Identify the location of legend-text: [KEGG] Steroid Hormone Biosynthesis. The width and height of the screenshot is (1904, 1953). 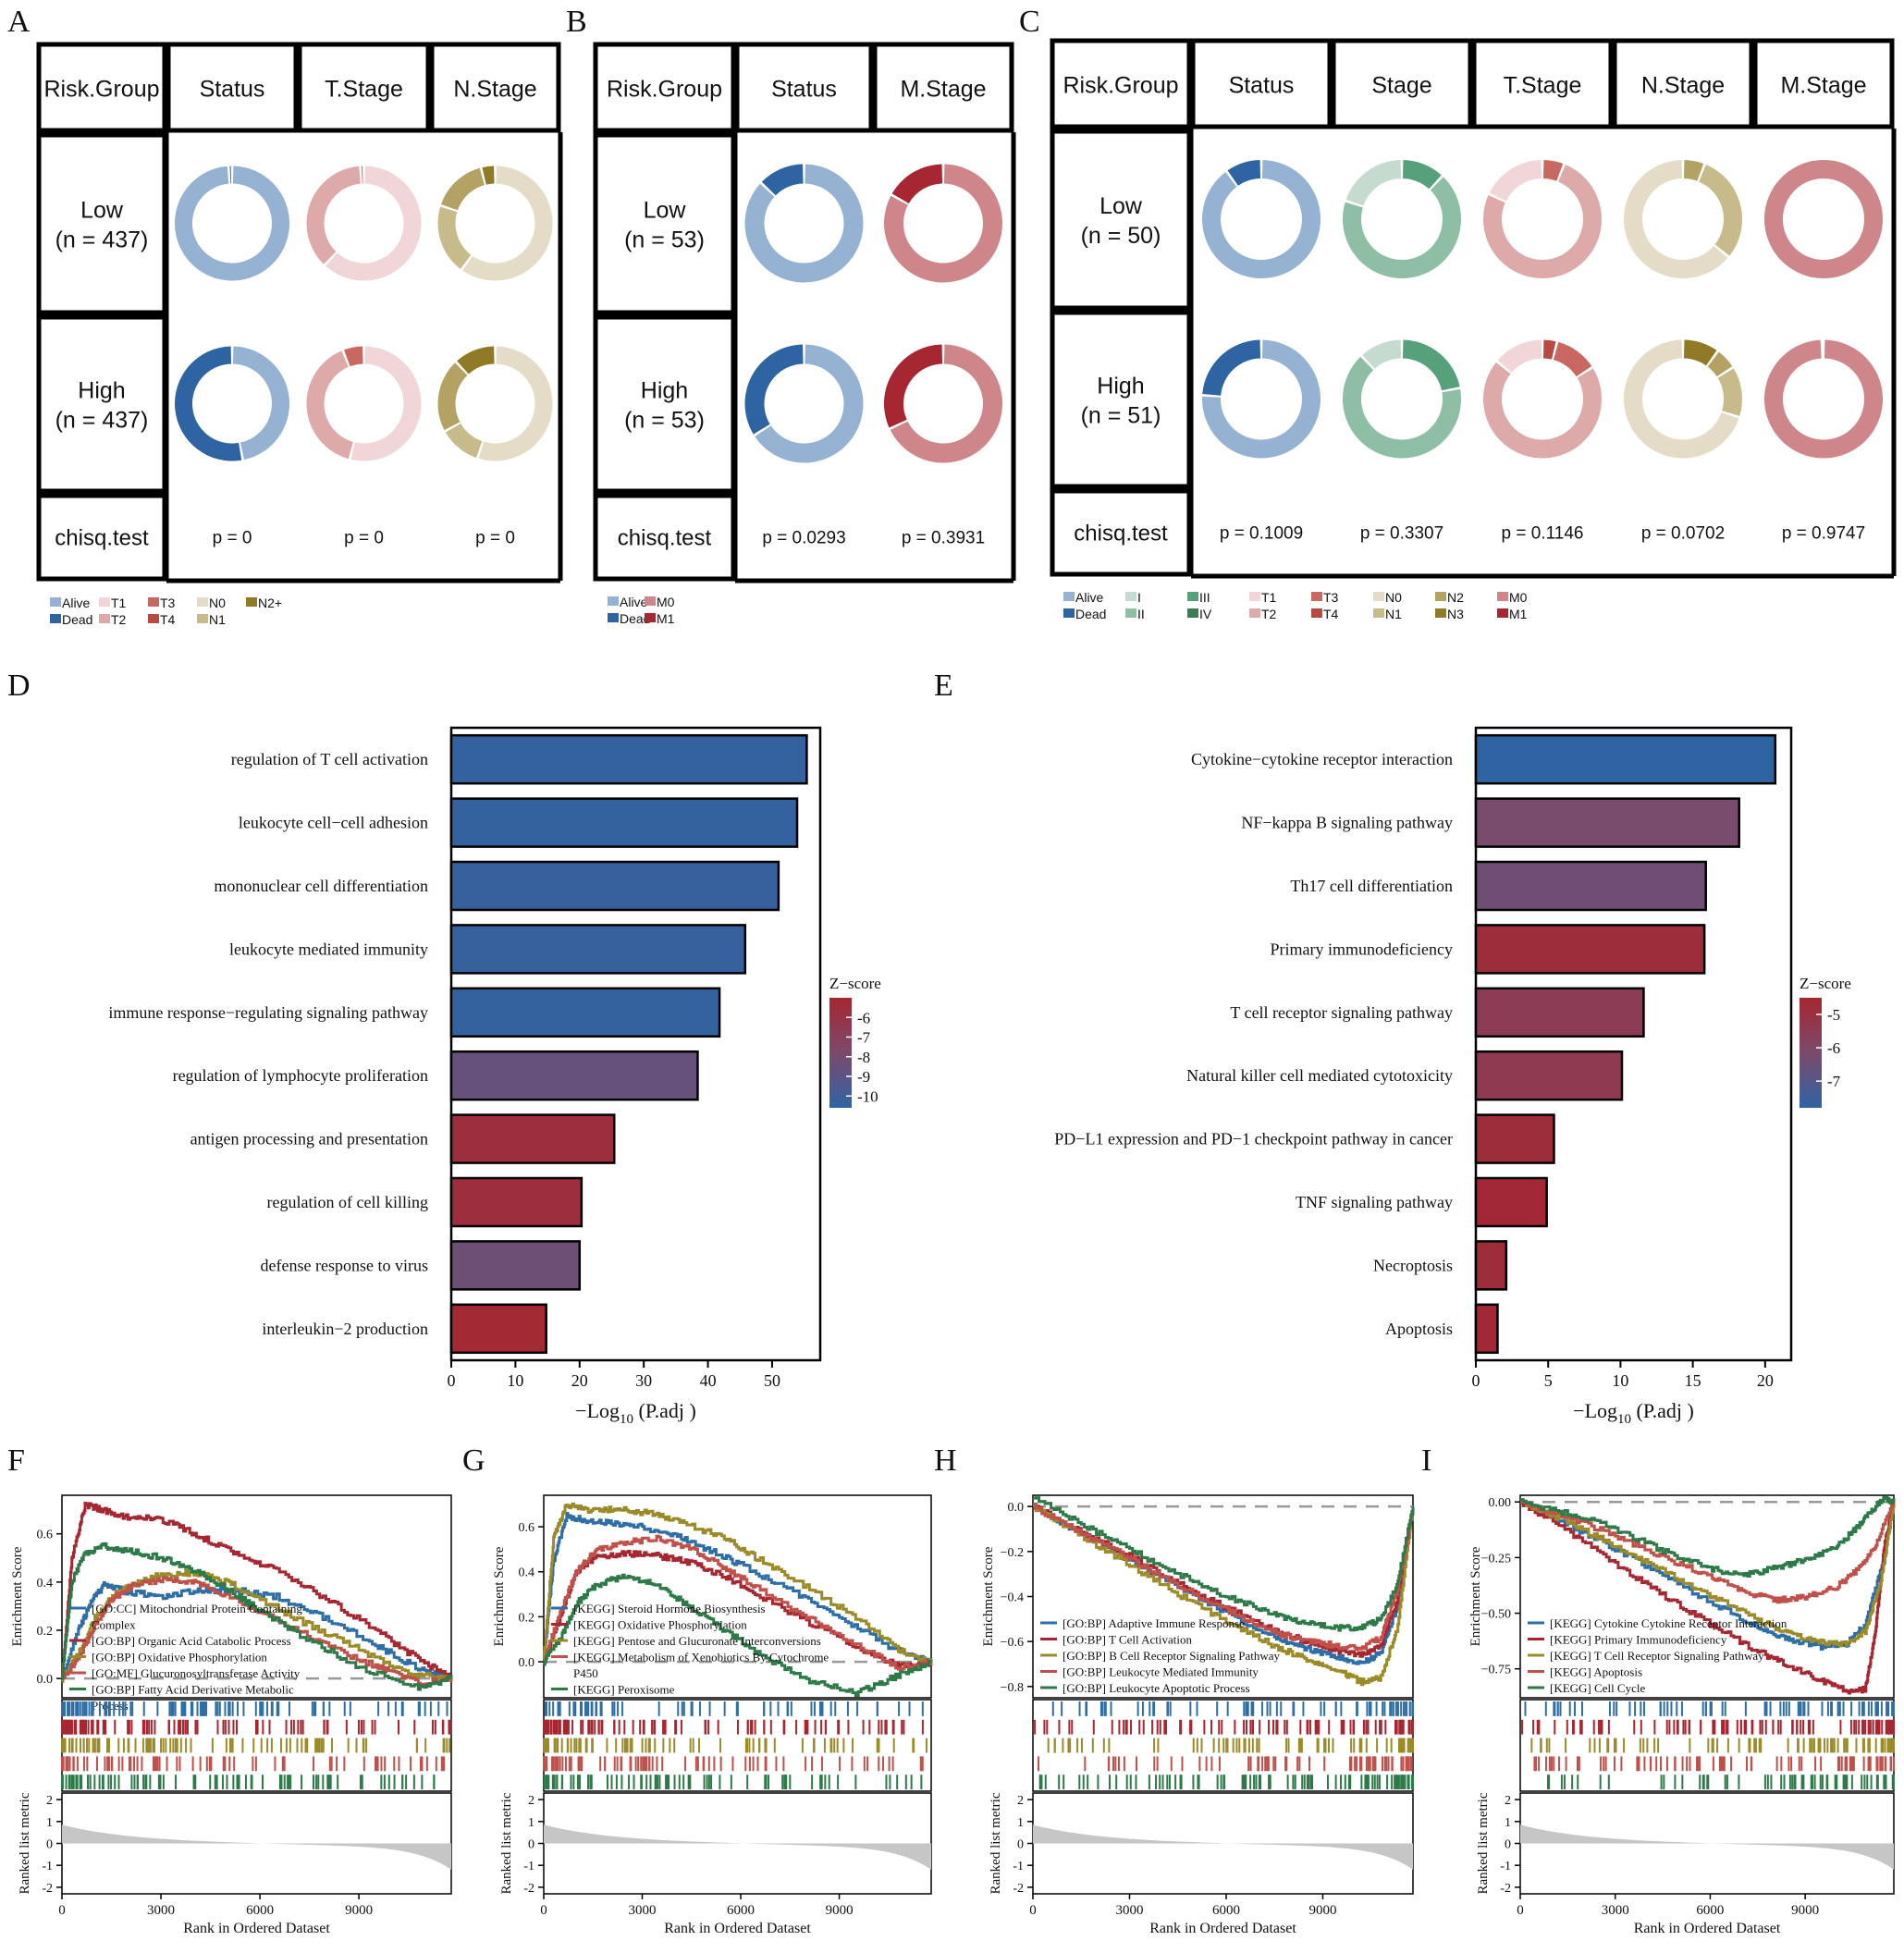
(669, 1608).